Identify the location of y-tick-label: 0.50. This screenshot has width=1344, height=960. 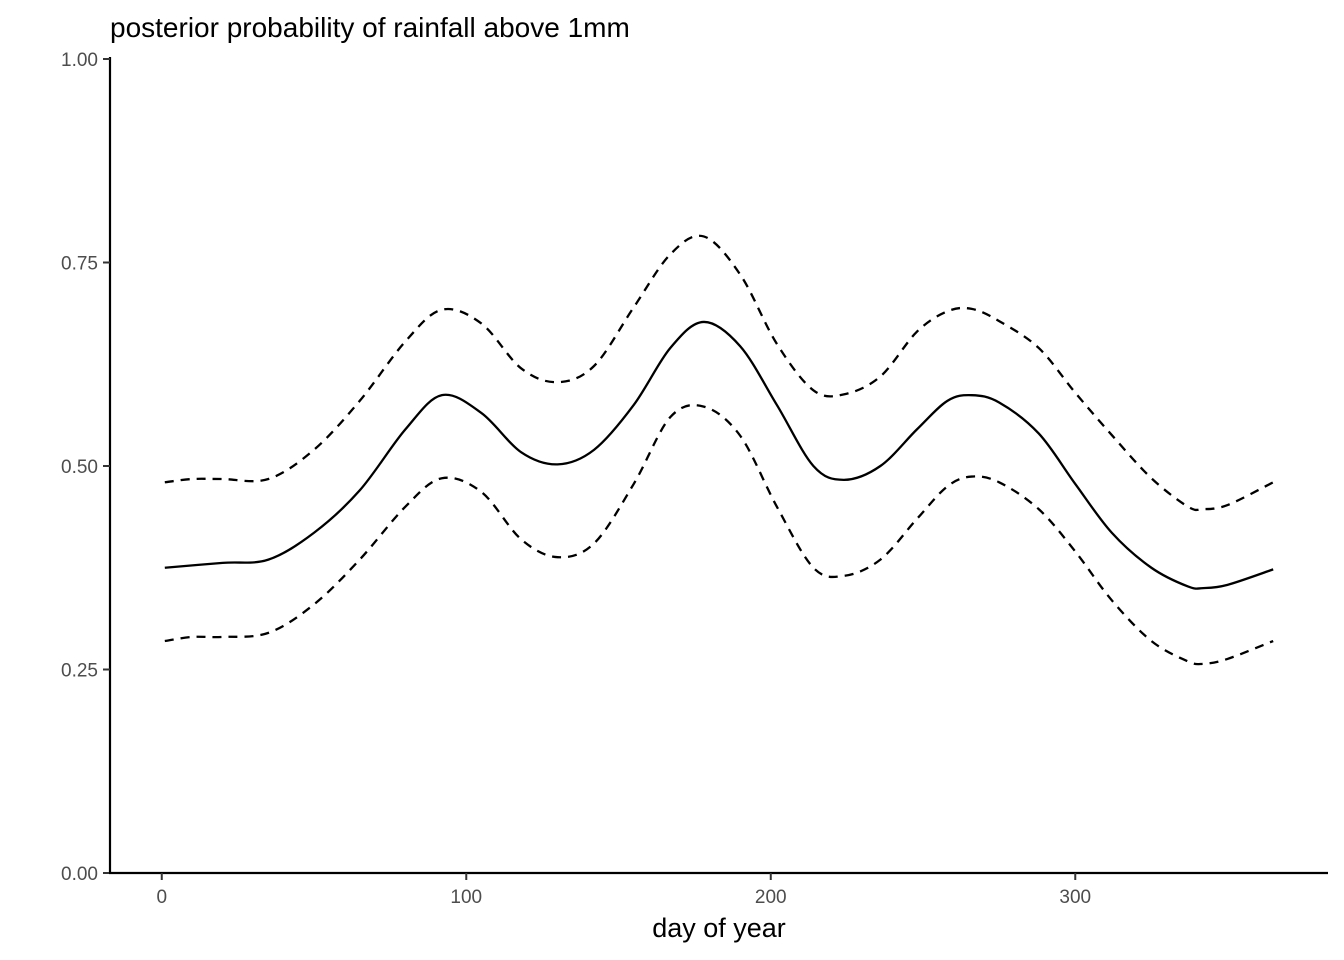
(79, 467).